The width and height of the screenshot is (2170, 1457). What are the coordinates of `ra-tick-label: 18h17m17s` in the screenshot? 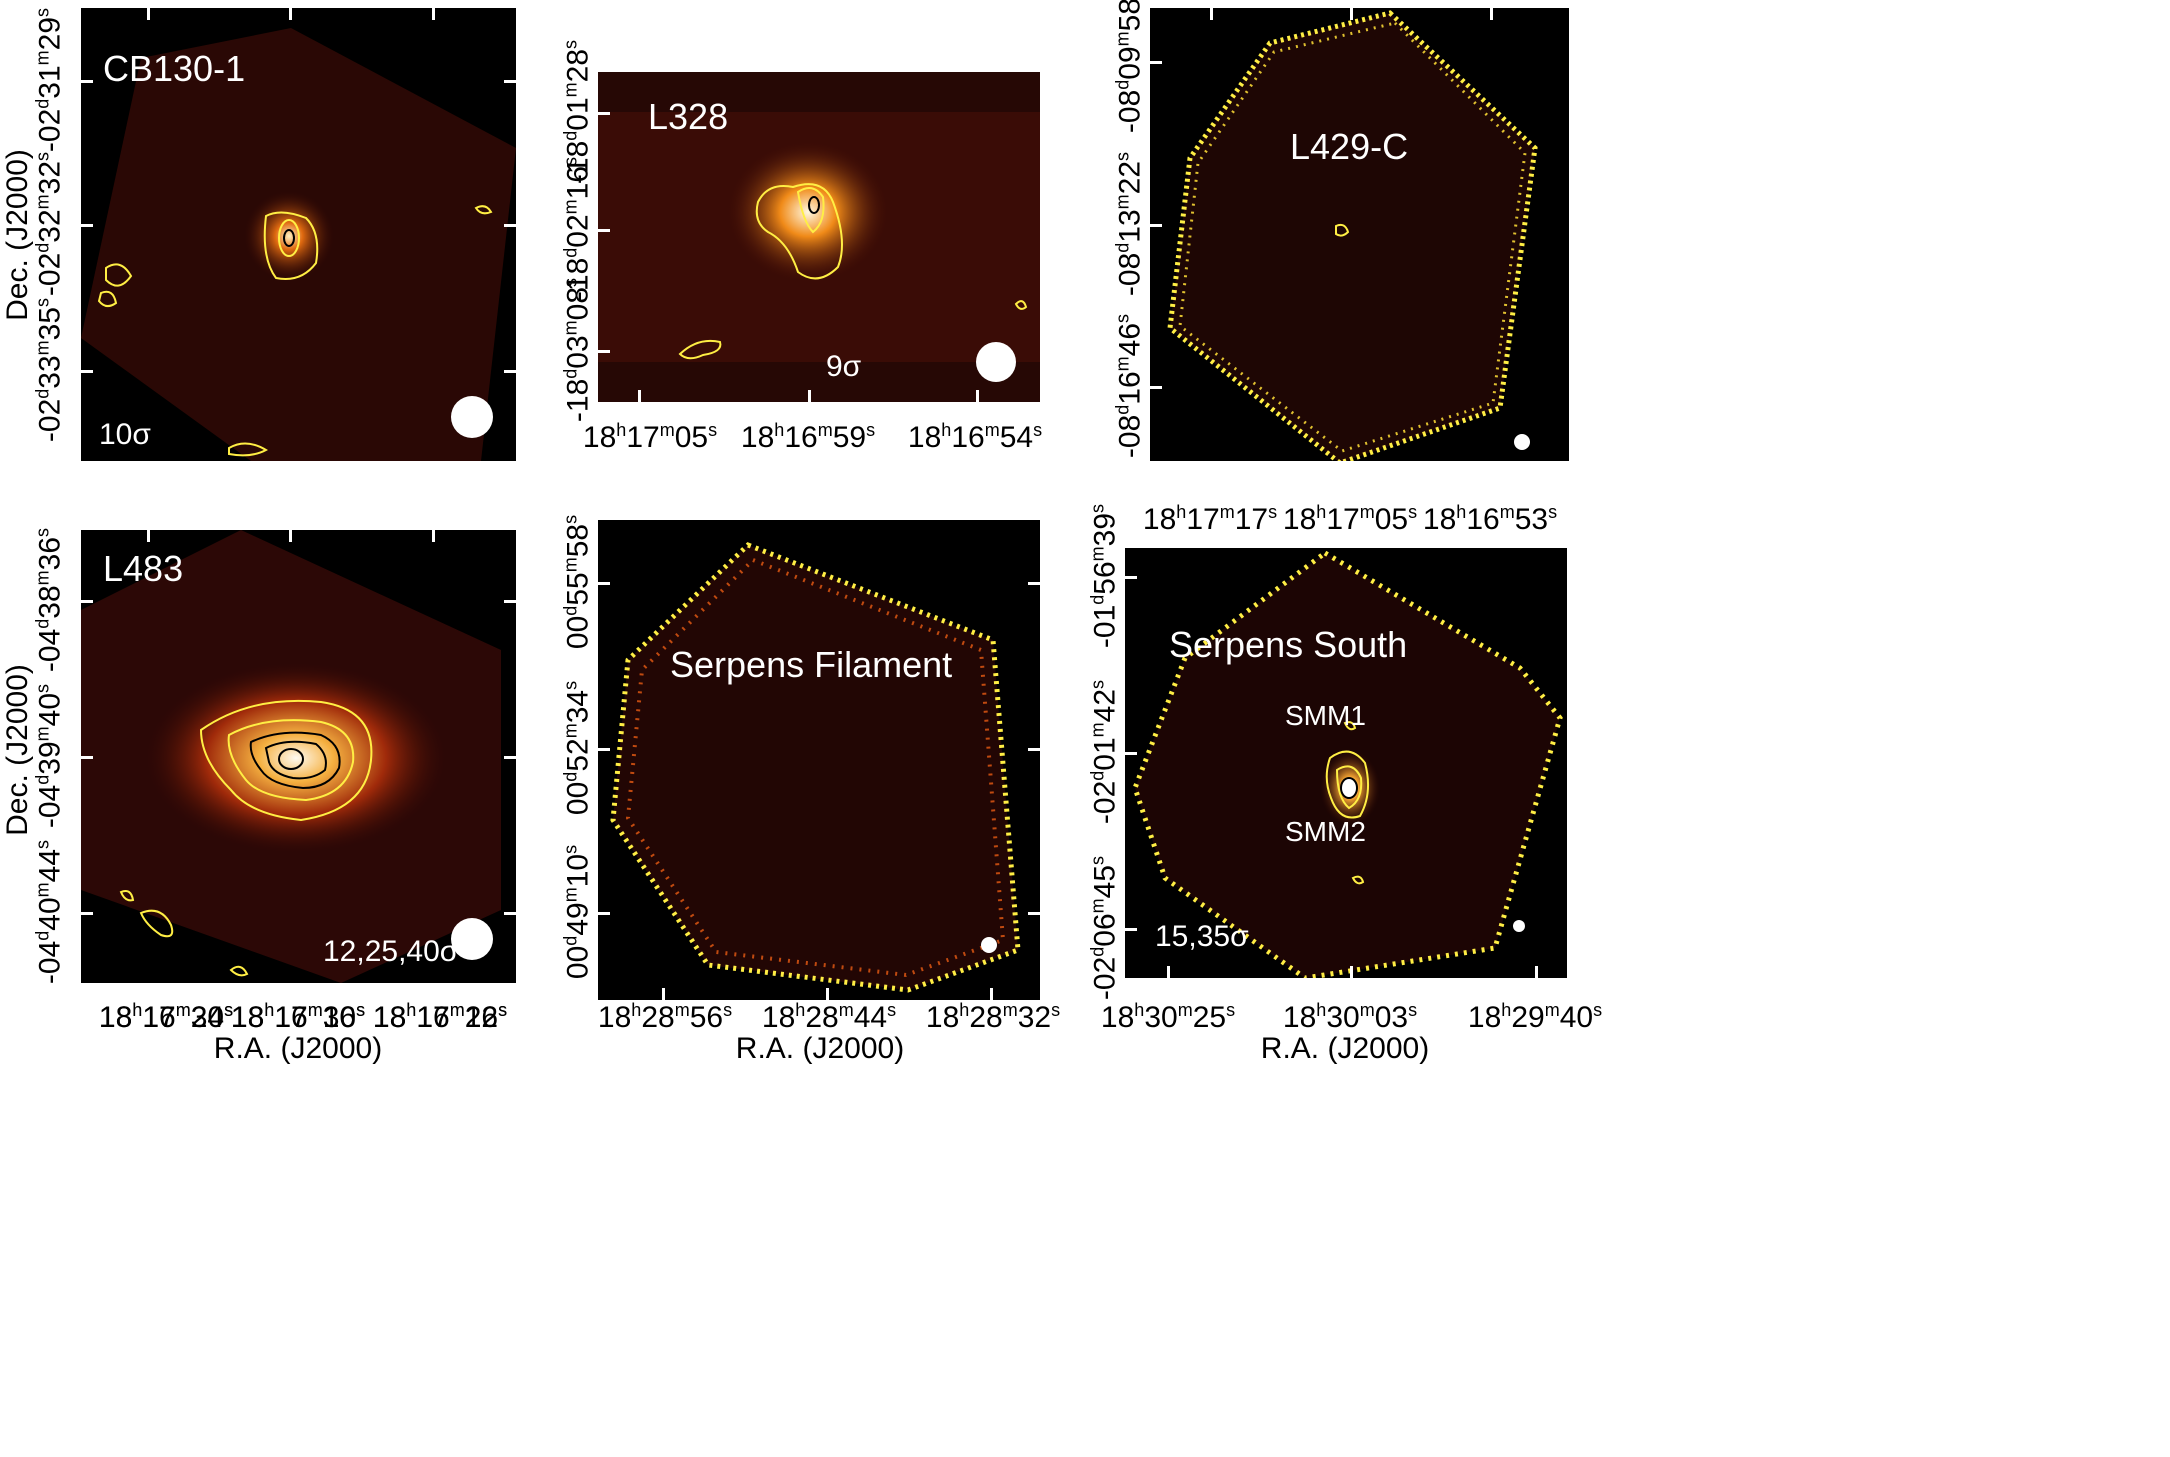 It's located at (1210, 519).